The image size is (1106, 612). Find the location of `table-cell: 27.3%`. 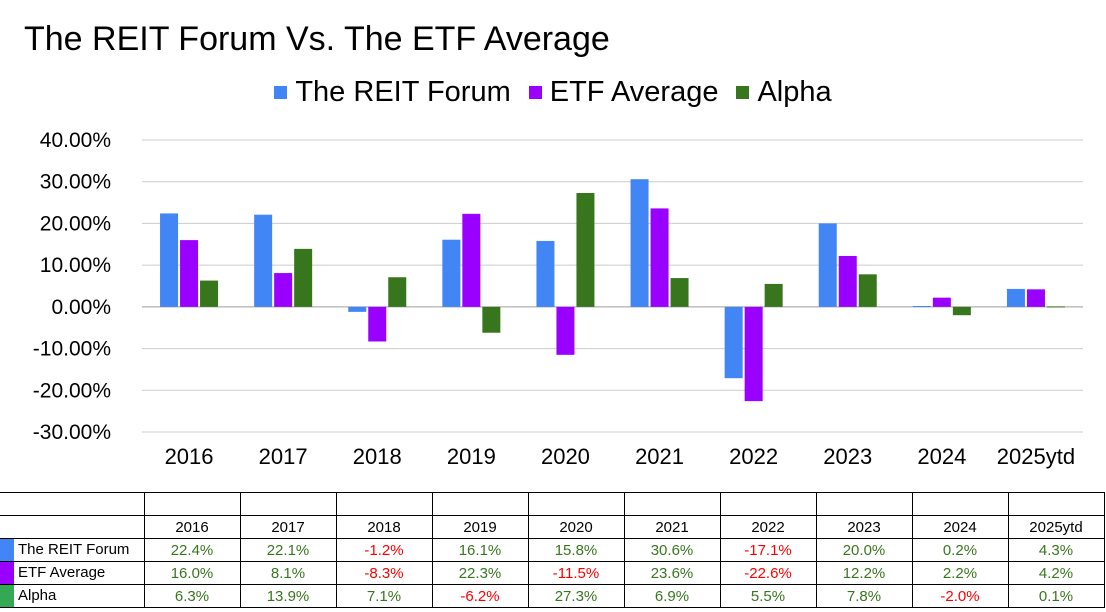

table-cell: 27.3% is located at coordinates (576, 596).